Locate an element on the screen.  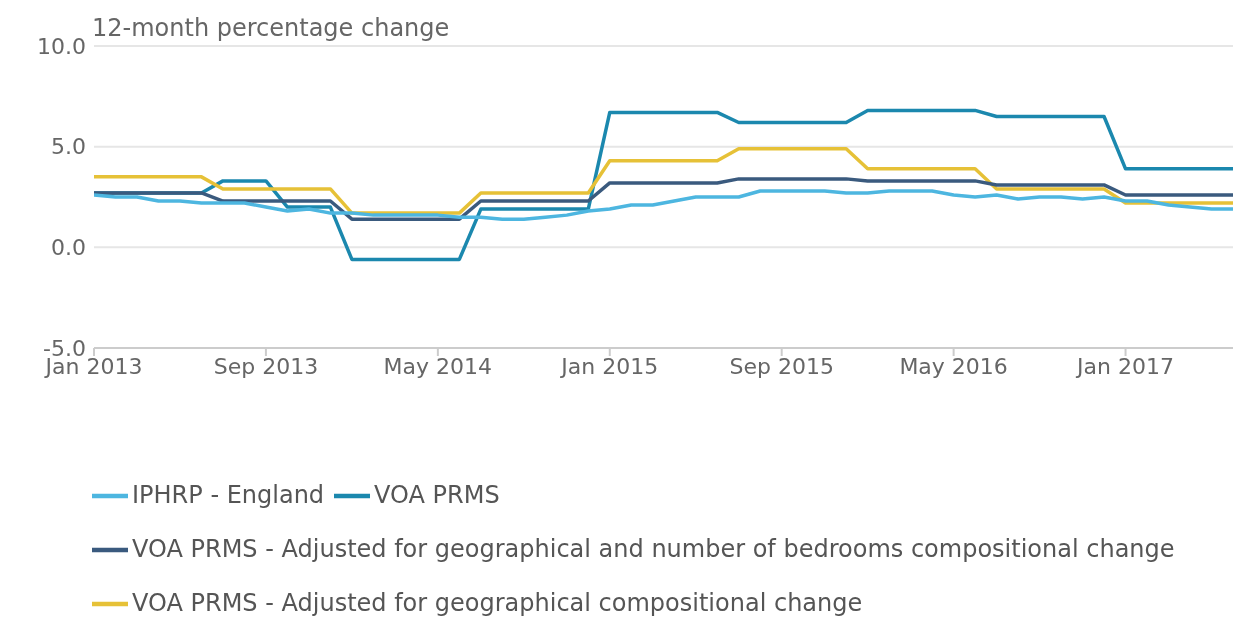
y-tick-label: 0.0 is located at coordinates (68, 248).